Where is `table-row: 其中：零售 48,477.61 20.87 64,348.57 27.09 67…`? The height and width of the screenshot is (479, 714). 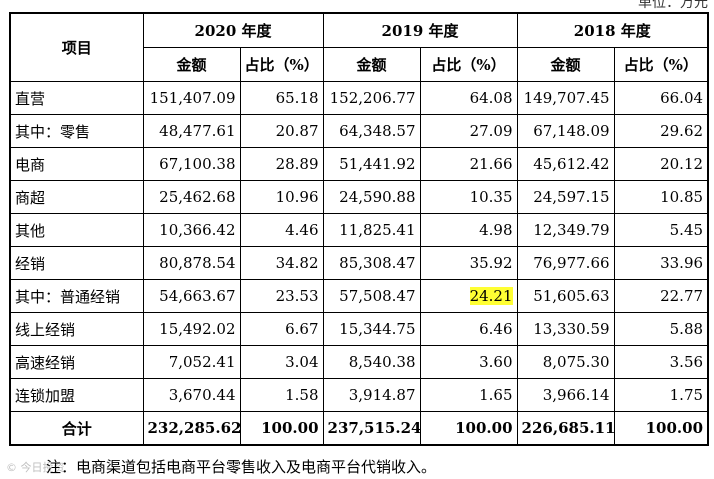
table-row: 其中：零售 48,477.61 20.87 64,348.57 27.09 67… is located at coordinates (359, 131).